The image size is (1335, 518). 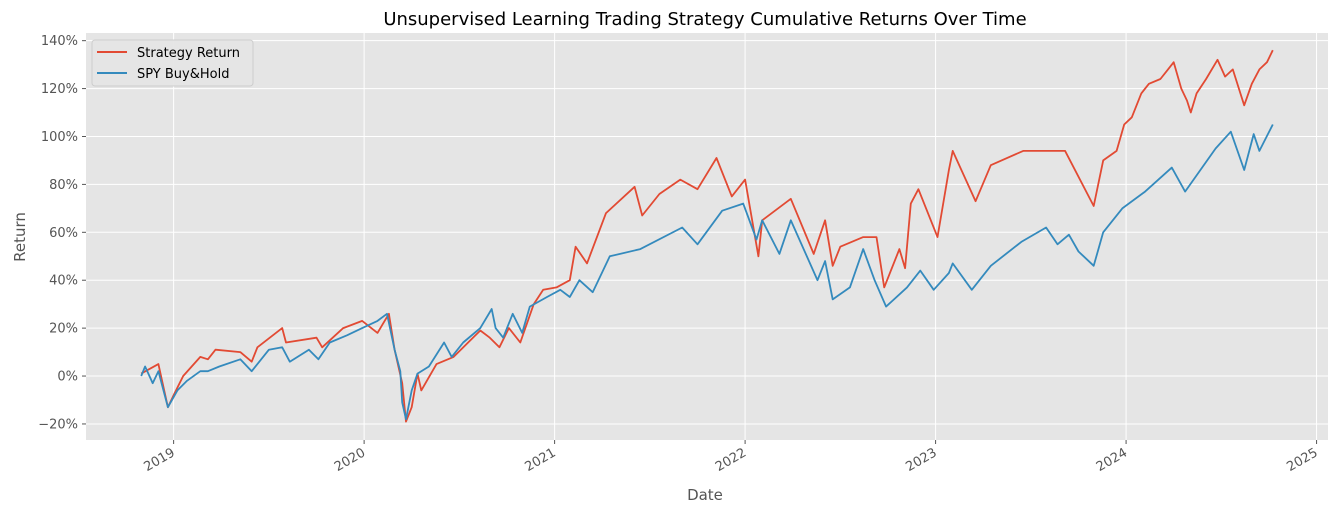 I want to click on y-tick-label: −20%, so click(x=58, y=424).